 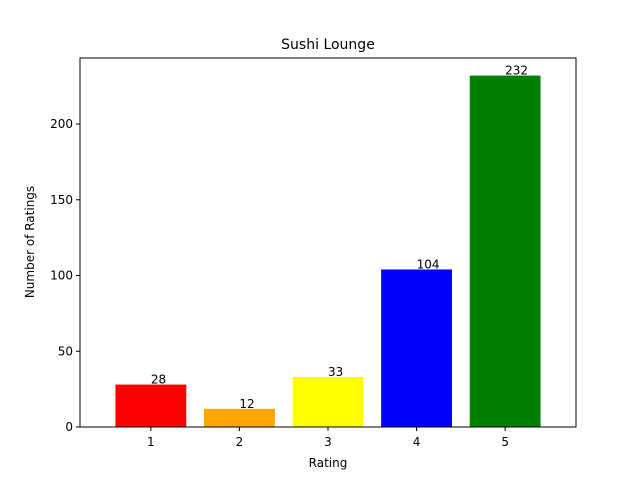 I want to click on y-tick-label: 50, so click(x=65, y=351).